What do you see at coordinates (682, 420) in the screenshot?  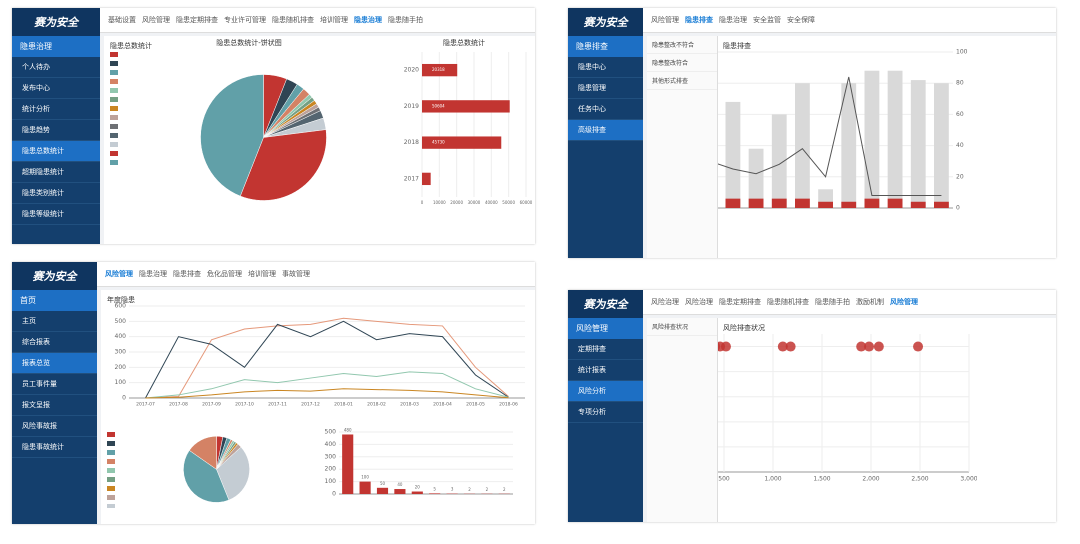 I see `sub-menu: 风险排查状况` at bounding box center [682, 420].